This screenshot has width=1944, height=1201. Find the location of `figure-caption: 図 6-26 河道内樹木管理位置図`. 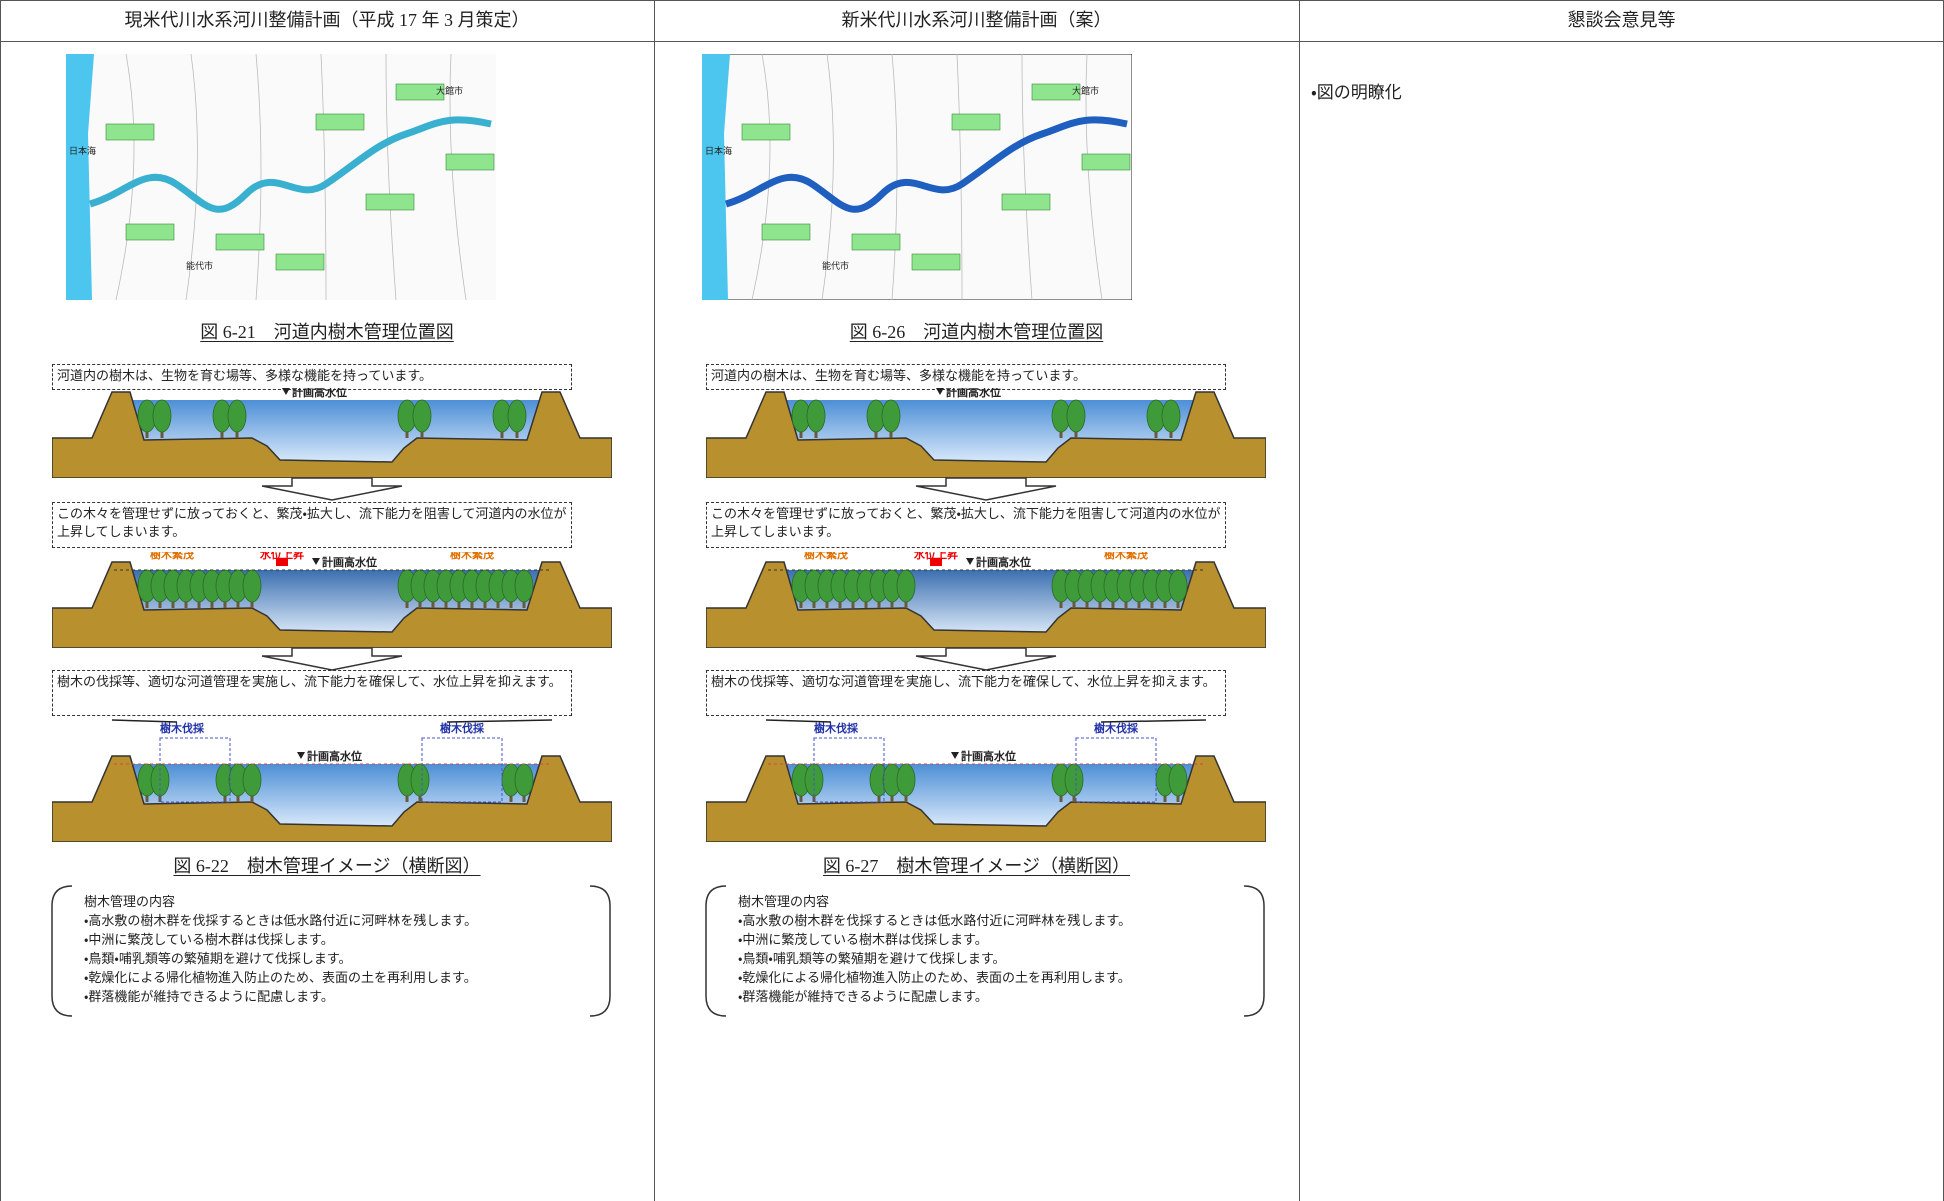

figure-caption: 図 6-26 河道内樹木管理位置図 is located at coordinates (976, 331).